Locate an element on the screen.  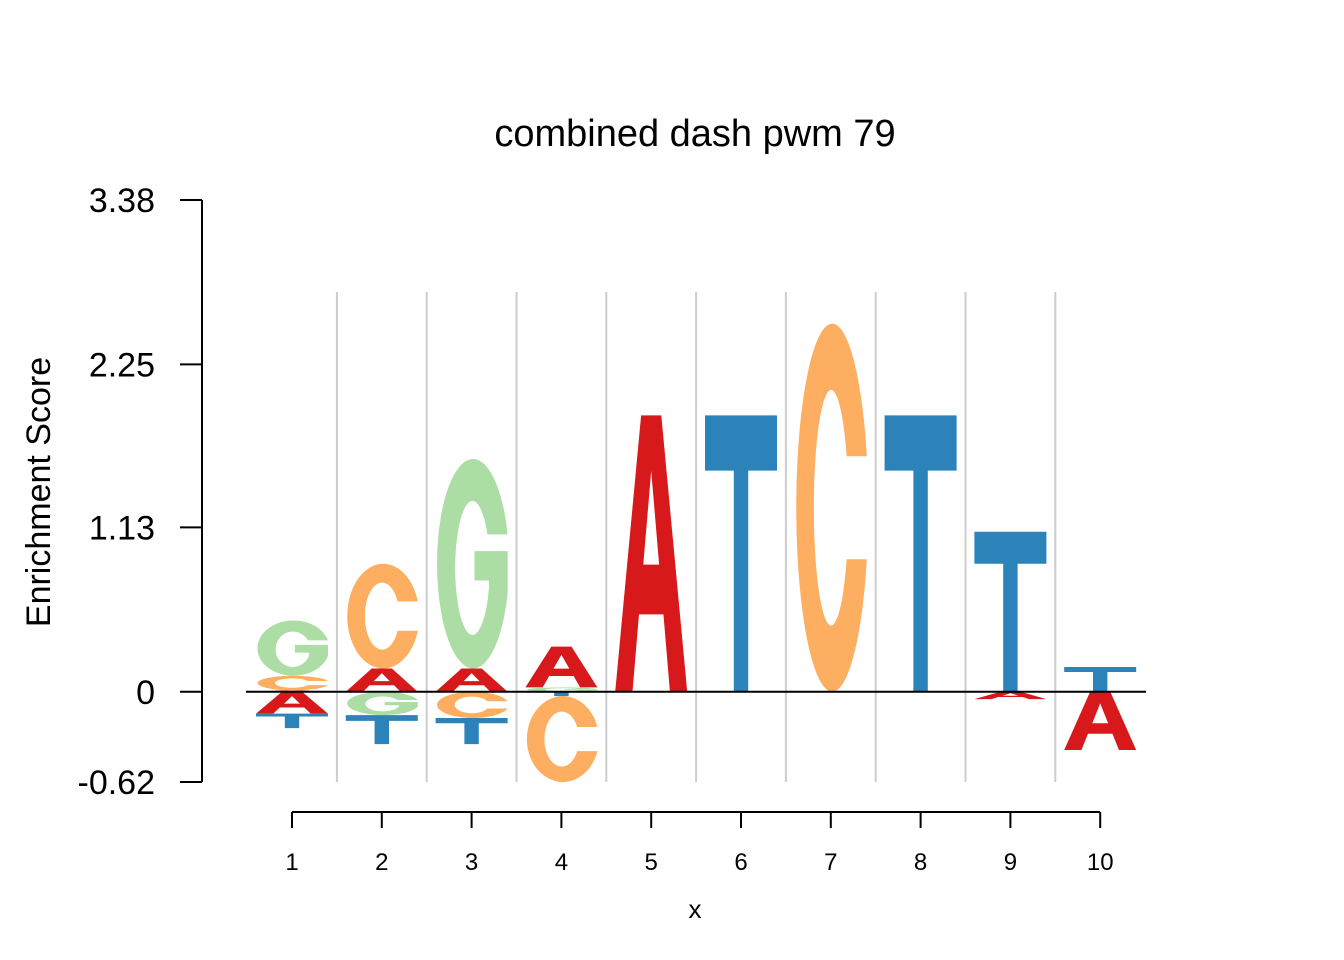
glyph-a-pos9-neg is located at coordinates (1010, 695).